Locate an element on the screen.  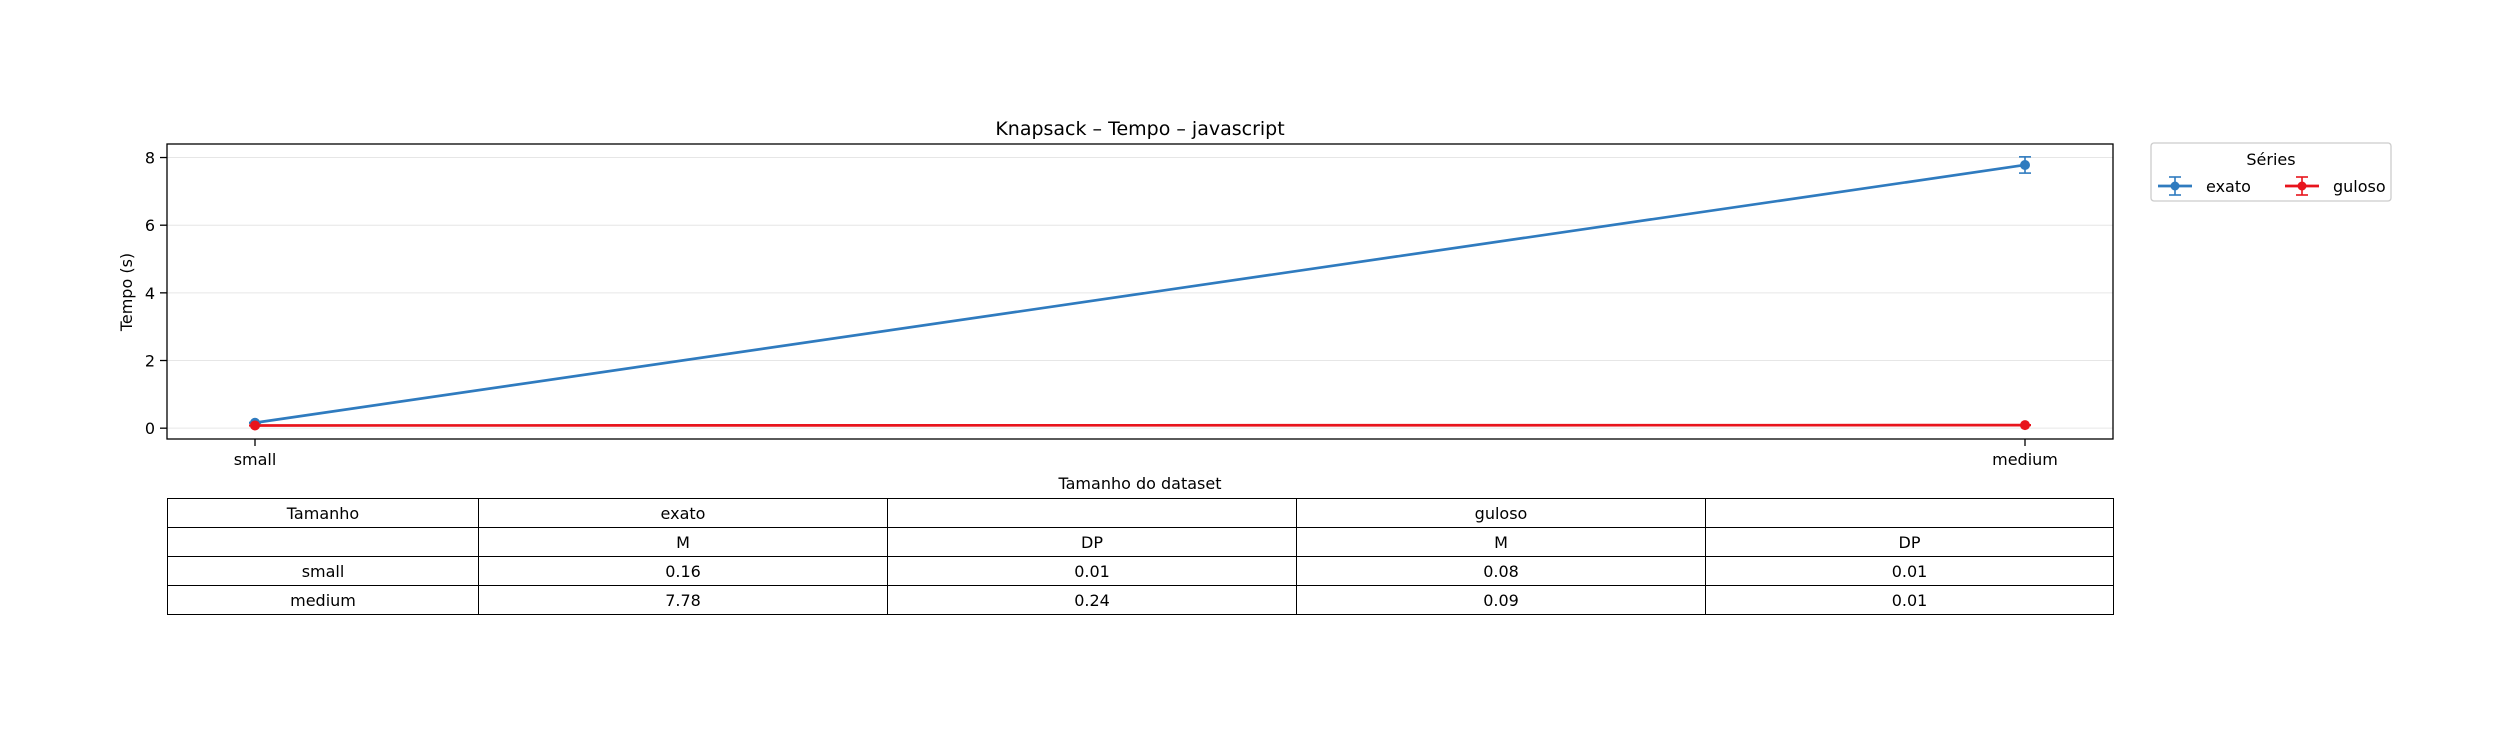
legend: Séries exato guloso is located at coordinates (2271, 172).